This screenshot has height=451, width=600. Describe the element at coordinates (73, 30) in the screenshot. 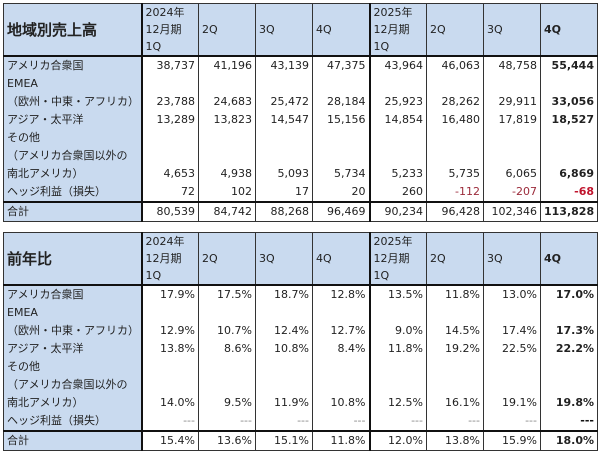

I see `table-title: 地域別売上高` at that location.